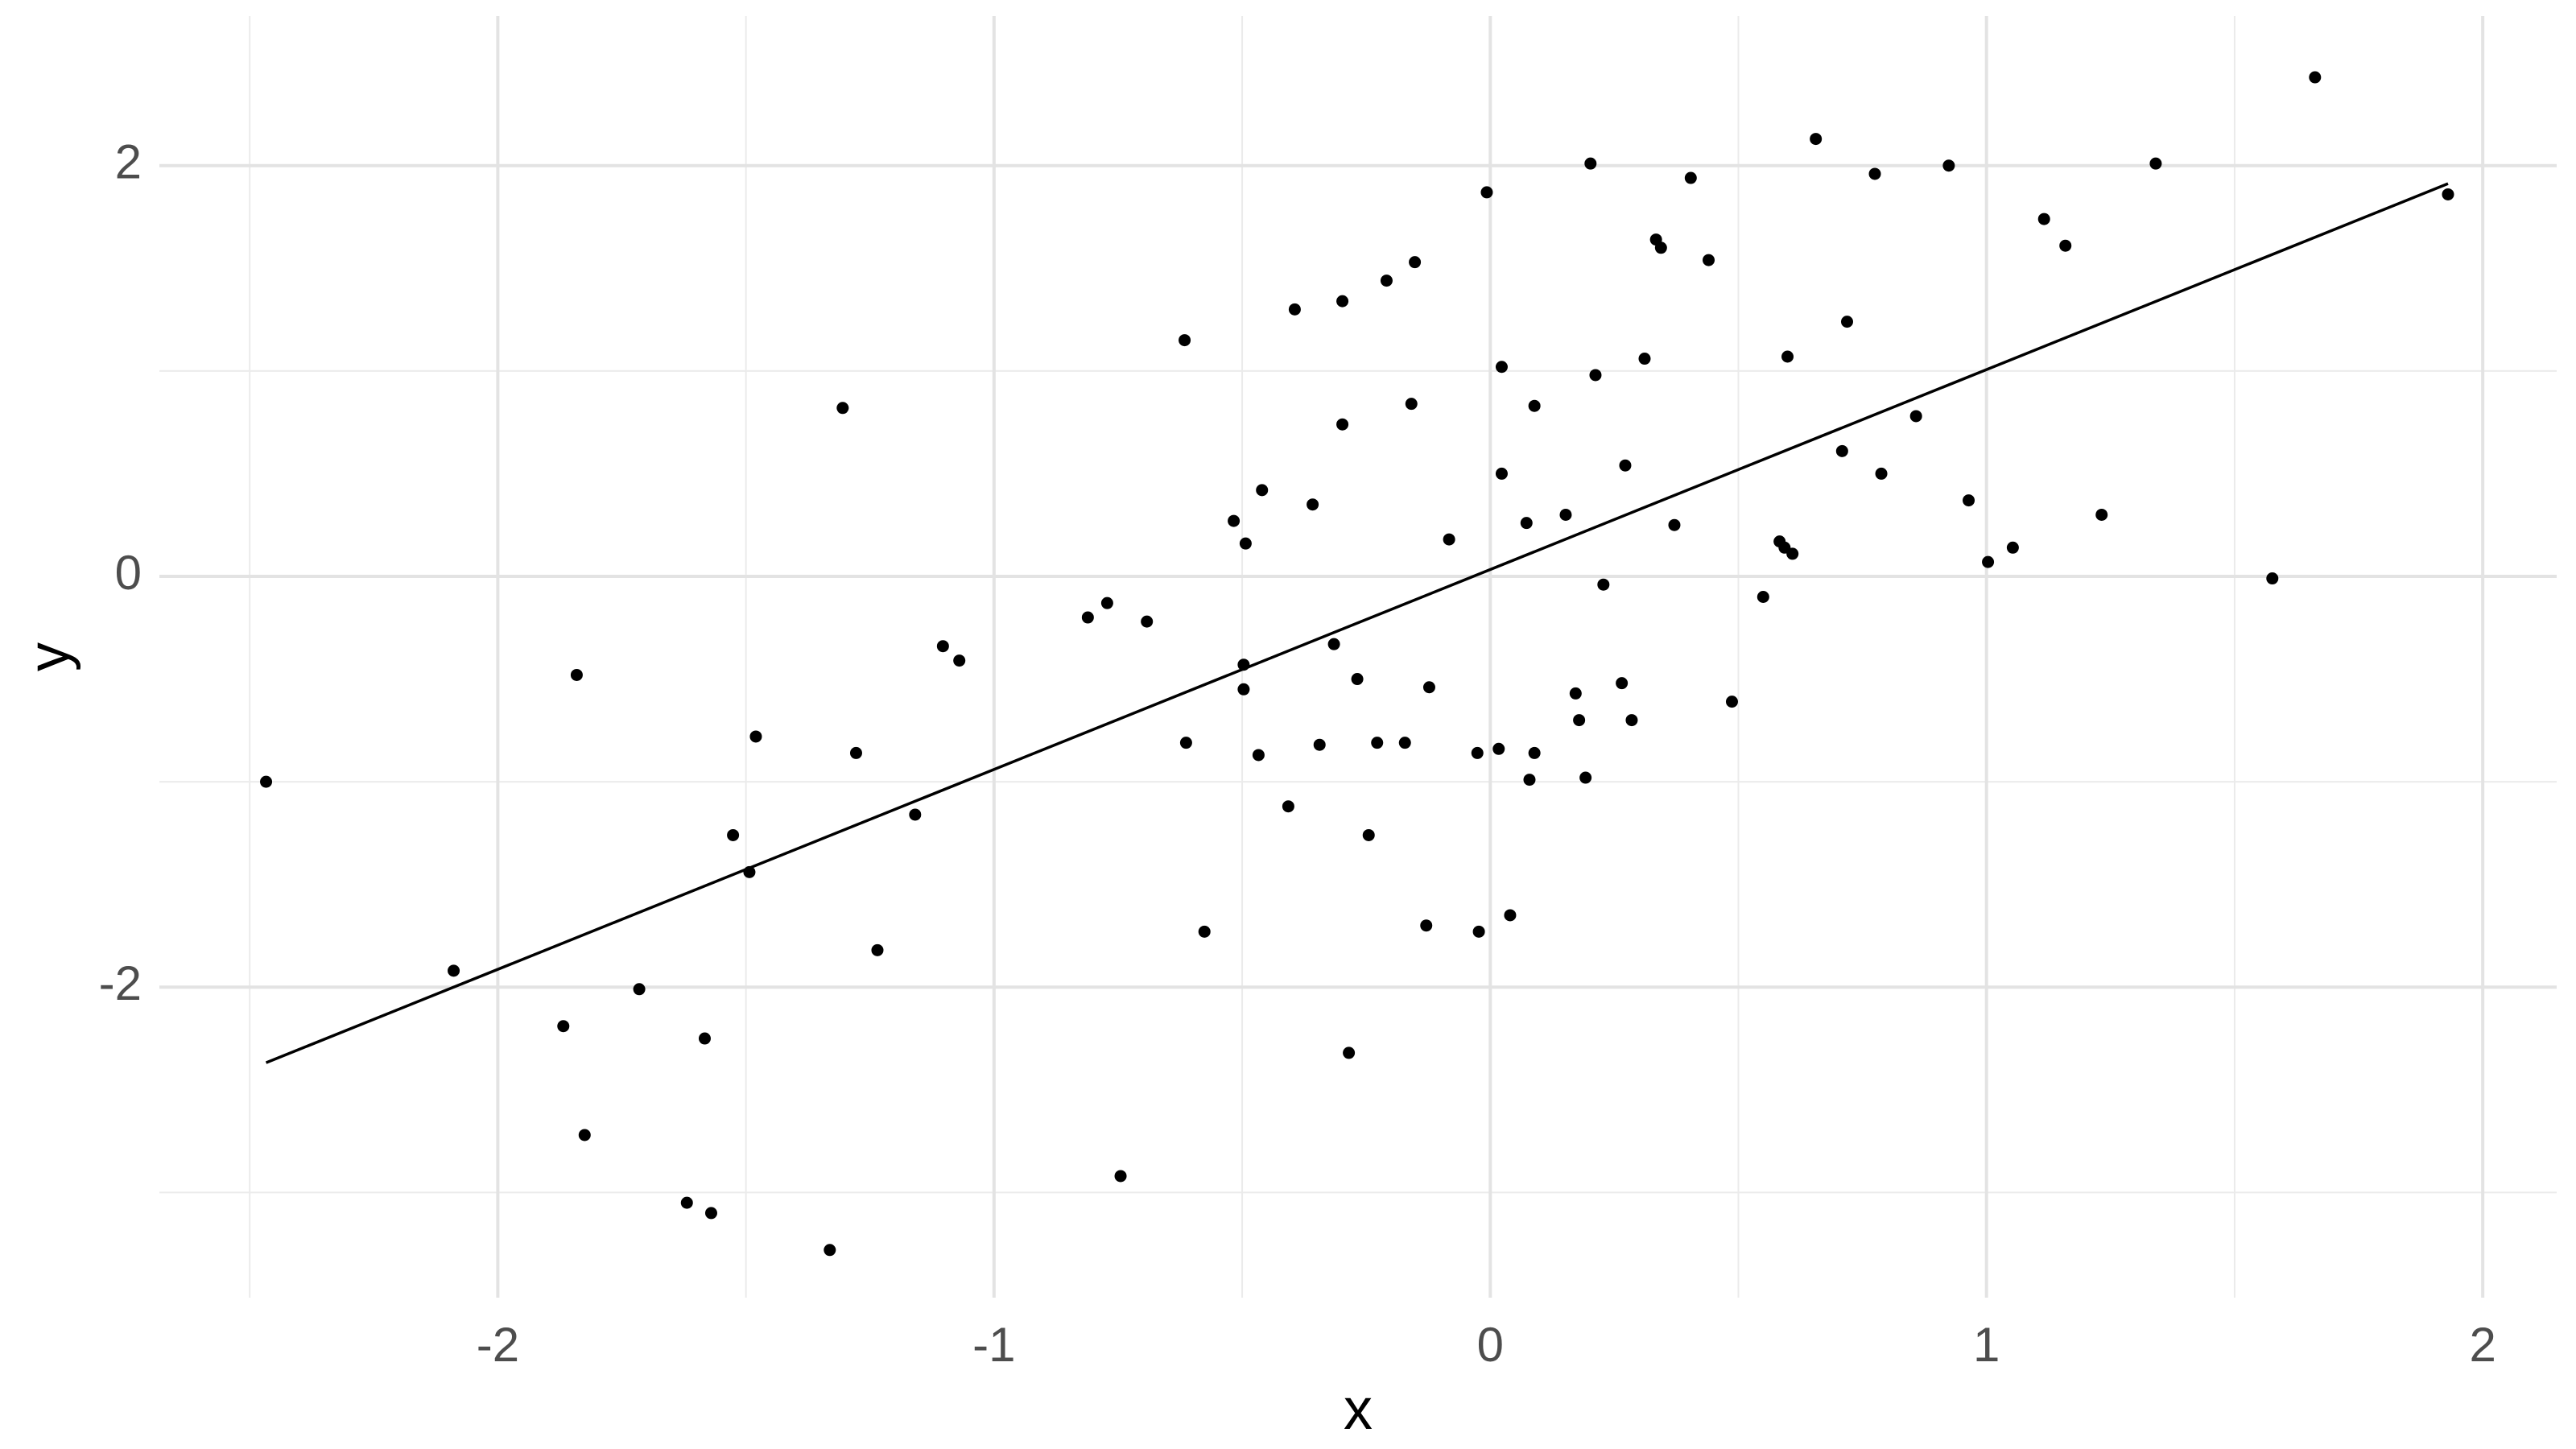 The width and height of the screenshot is (2576, 1449). I want to click on y-tick-label: -2, so click(121, 983).